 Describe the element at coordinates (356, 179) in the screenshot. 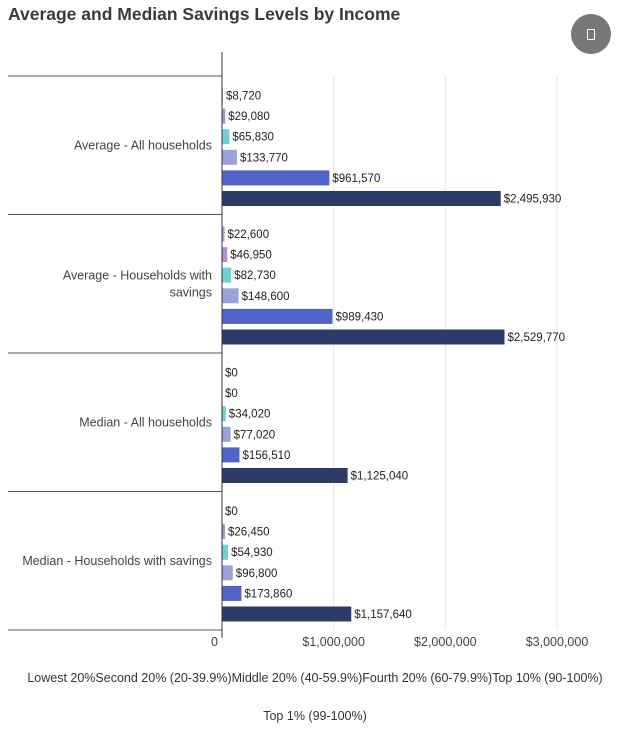

I see `data-label: $961,570` at that location.